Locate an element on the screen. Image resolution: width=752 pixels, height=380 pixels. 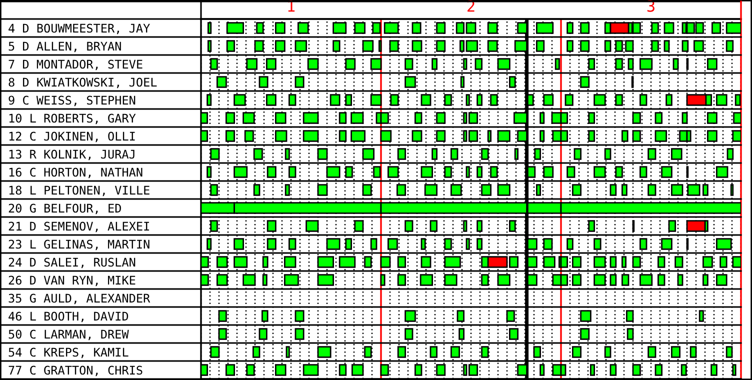
y-tick-label: 4 D BOUWMEESTER, JAY is located at coordinates (79, 29).